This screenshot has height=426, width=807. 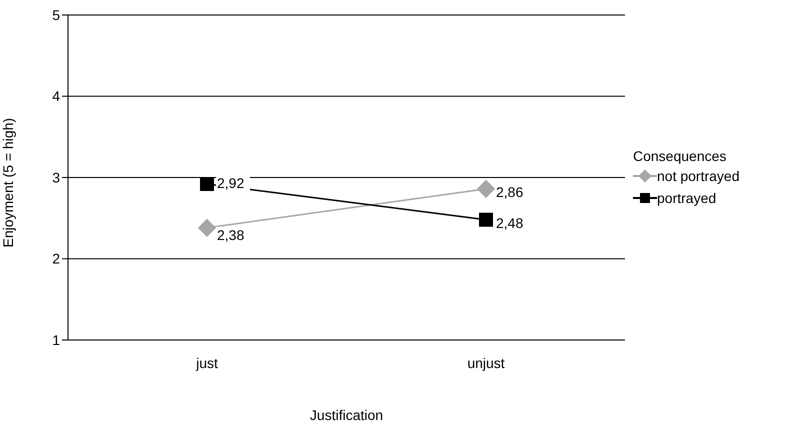 What do you see at coordinates (680, 156) in the screenshot?
I see `legend-title: Consequences` at bounding box center [680, 156].